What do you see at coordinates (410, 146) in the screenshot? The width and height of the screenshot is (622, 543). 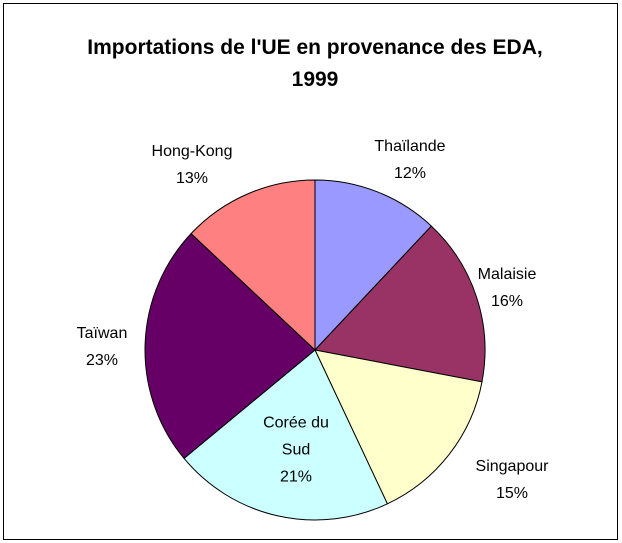 I see `label-name: Thaïlande` at bounding box center [410, 146].